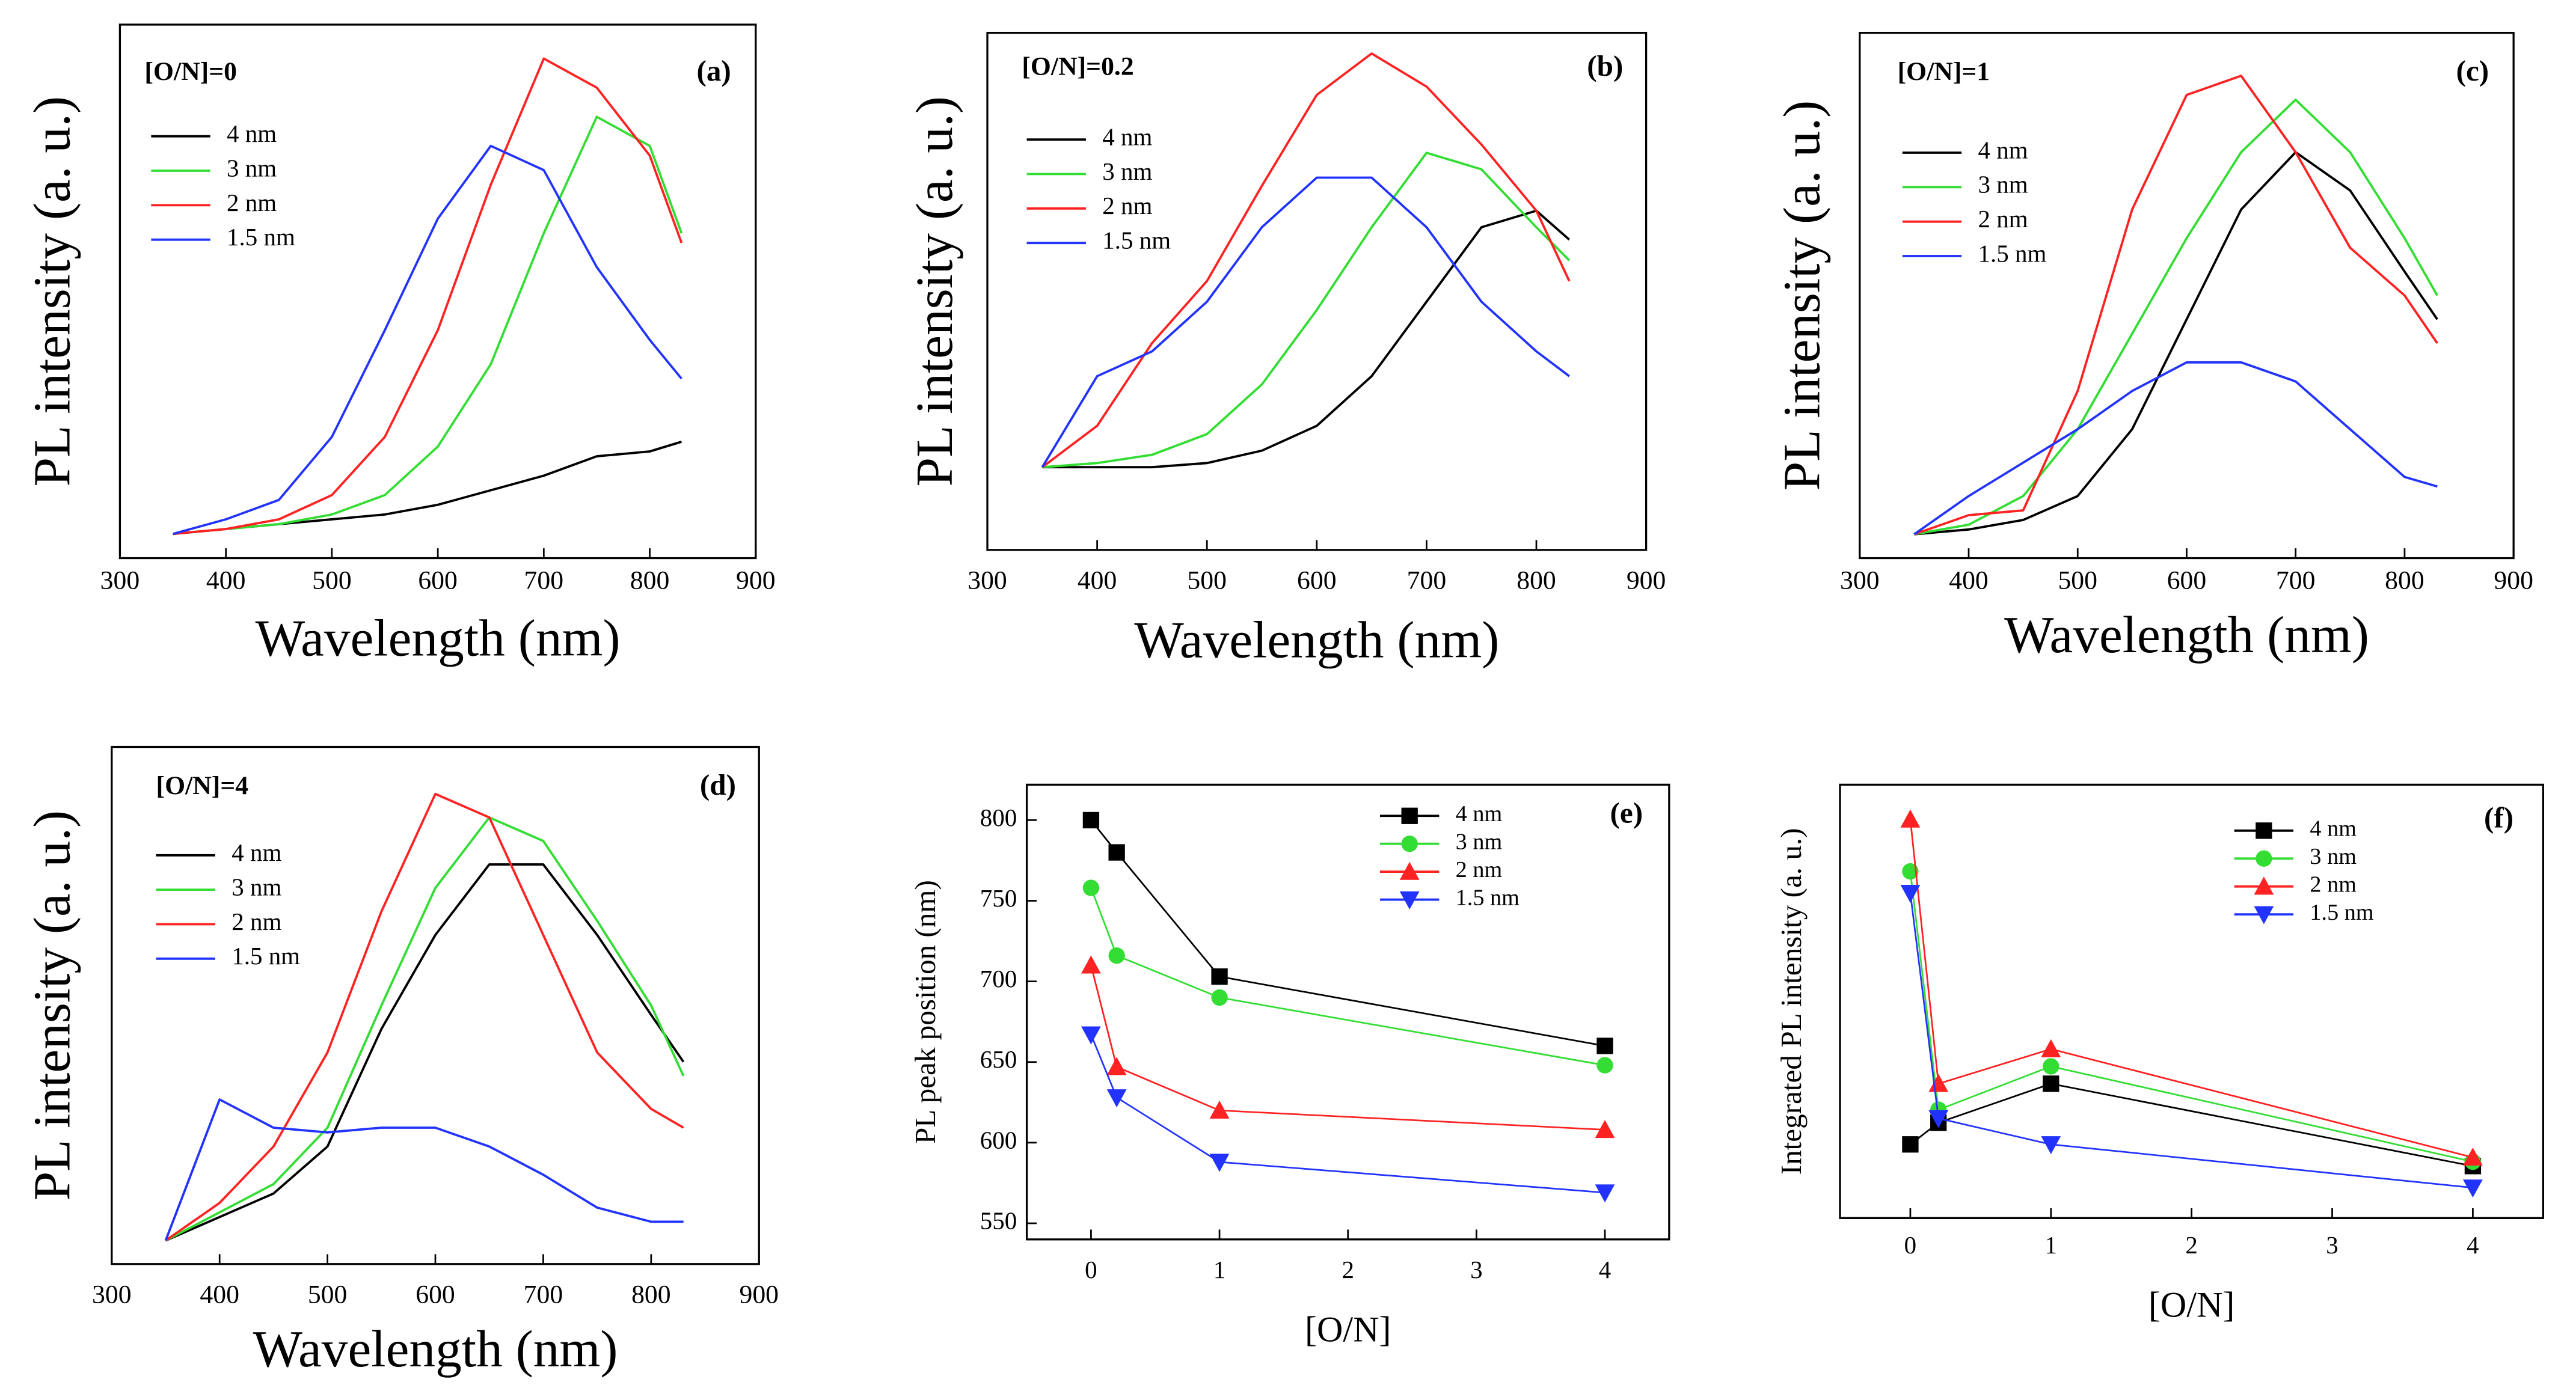 The height and width of the screenshot is (1397, 2576). What do you see at coordinates (202, 785) in the screenshot?
I see `annotation: [O/N]=4` at bounding box center [202, 785].